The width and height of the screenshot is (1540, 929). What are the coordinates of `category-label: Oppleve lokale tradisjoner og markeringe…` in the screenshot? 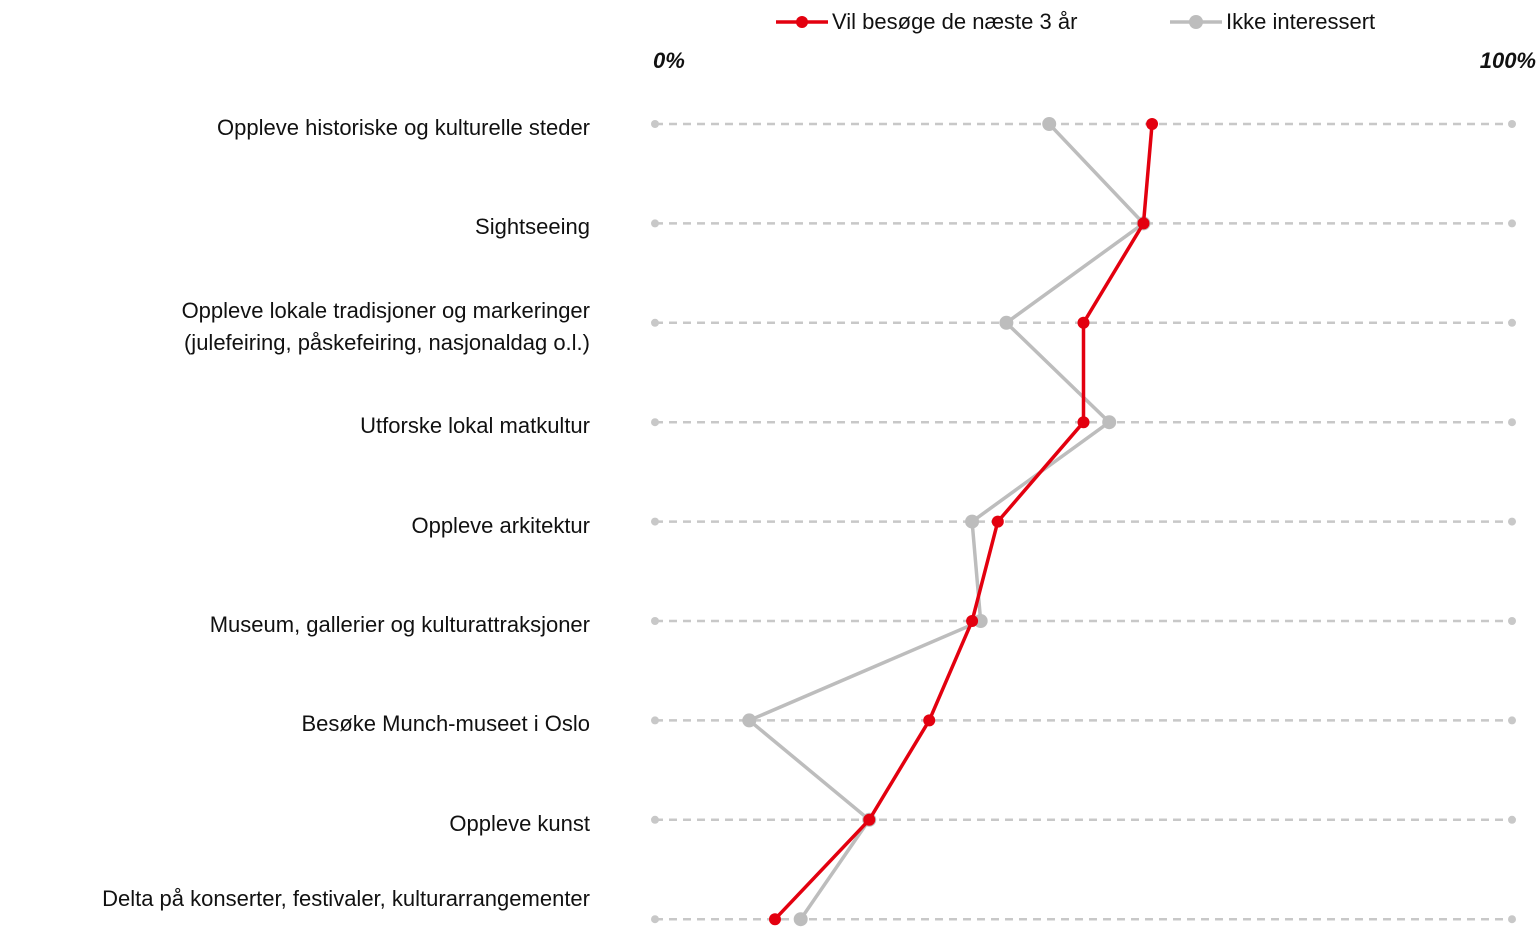 It's located at (385, 326).